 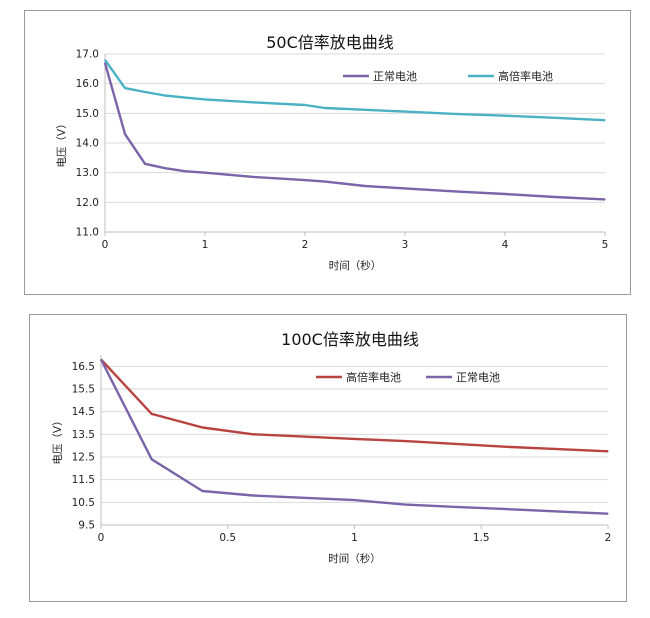 I want to click on chart0-y-tick-label: 16.0, so click(x=87, y=84).